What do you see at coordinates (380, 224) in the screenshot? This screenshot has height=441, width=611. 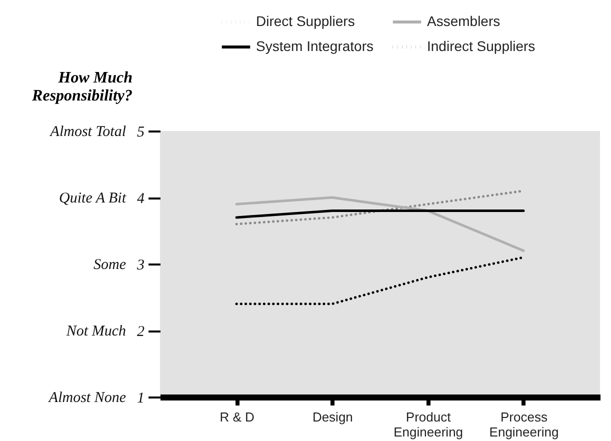 I see `line-series` at bounding box center [380, 224].